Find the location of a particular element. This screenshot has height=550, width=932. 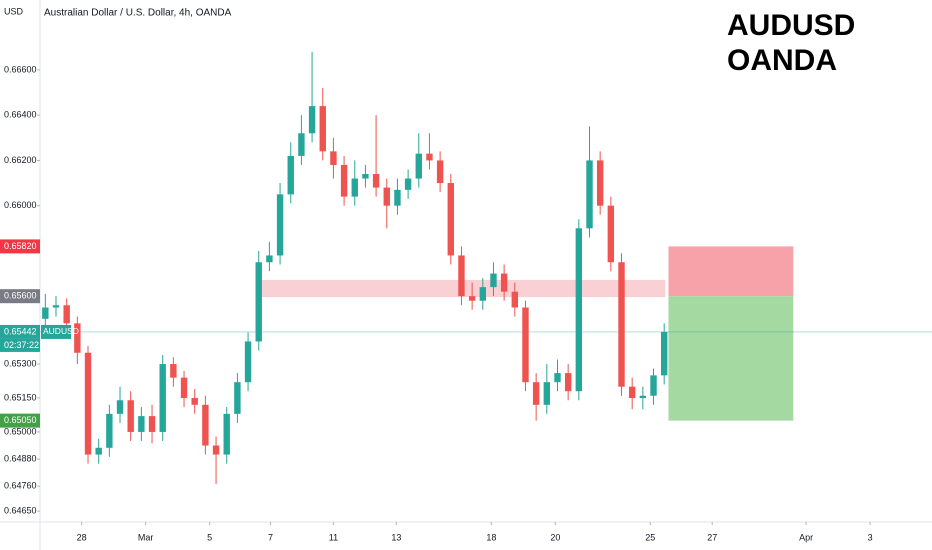

x-tick-label: 3 is located at coordinates (870, 537).